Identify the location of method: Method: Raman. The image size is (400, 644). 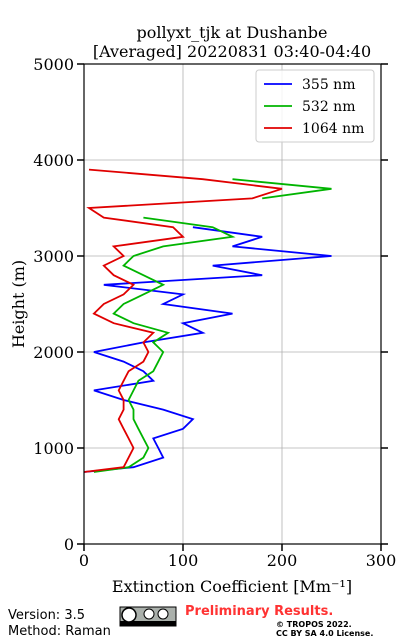
(59, 631).